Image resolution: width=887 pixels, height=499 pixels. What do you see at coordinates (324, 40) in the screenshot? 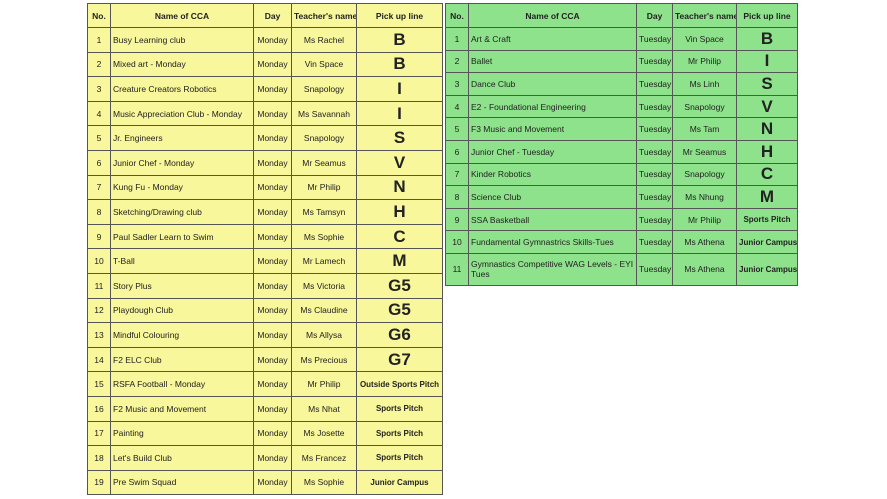
I see `cell-teacher: Ms Rachel` at bounding box center [324, 40].